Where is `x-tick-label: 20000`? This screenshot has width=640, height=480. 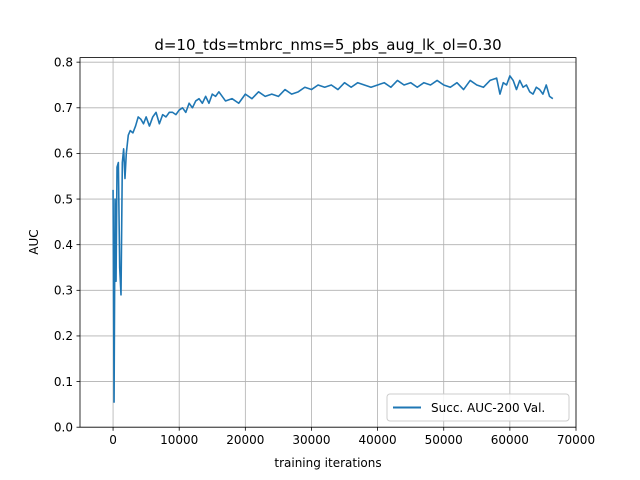
x-tick-label: 20000 is located at coordinates (245, 440).